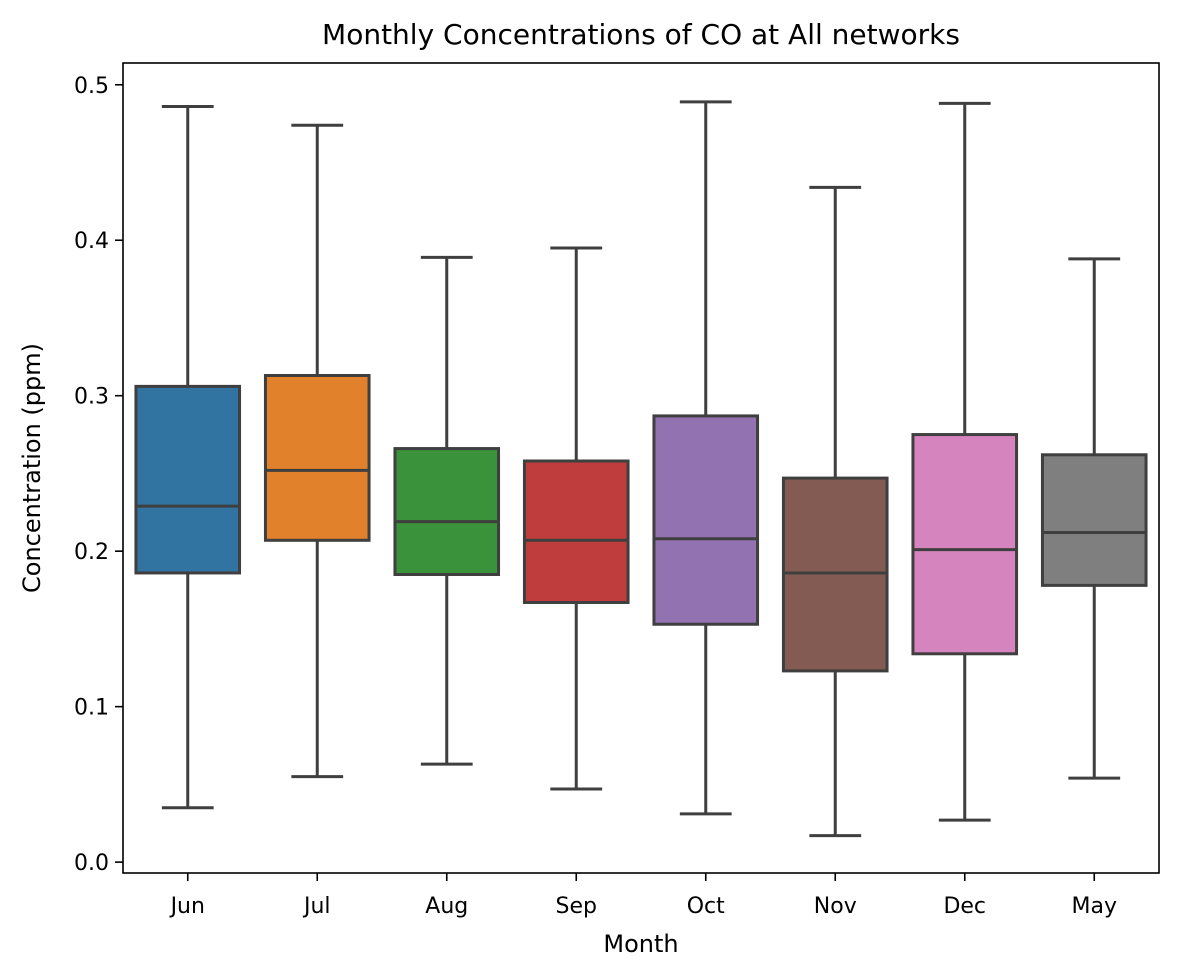  Describe the element at coordinates (91, 86) in the screenshot. I see `y-tick-label: 0.5` at that location.